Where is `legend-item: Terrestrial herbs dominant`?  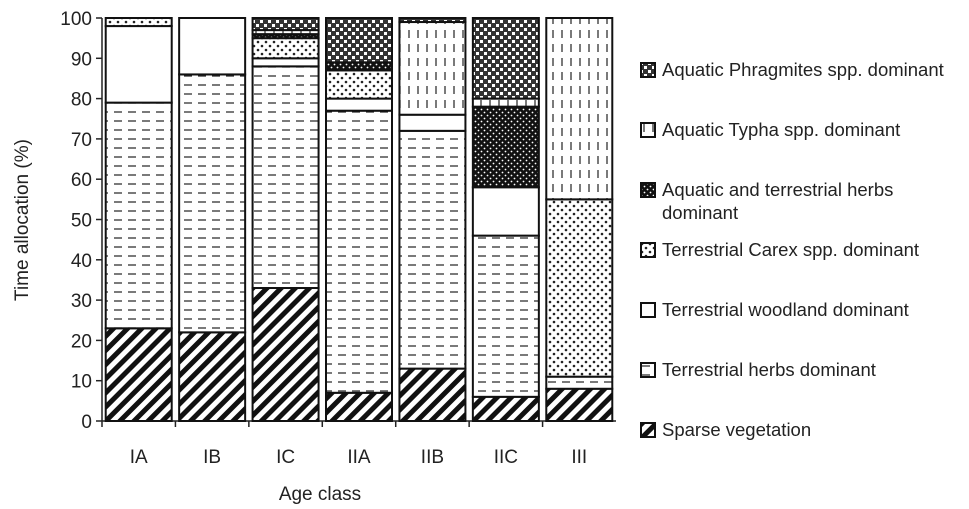 legend-item: Terrestrial herbs dominant is located at coordinates (795, 369).